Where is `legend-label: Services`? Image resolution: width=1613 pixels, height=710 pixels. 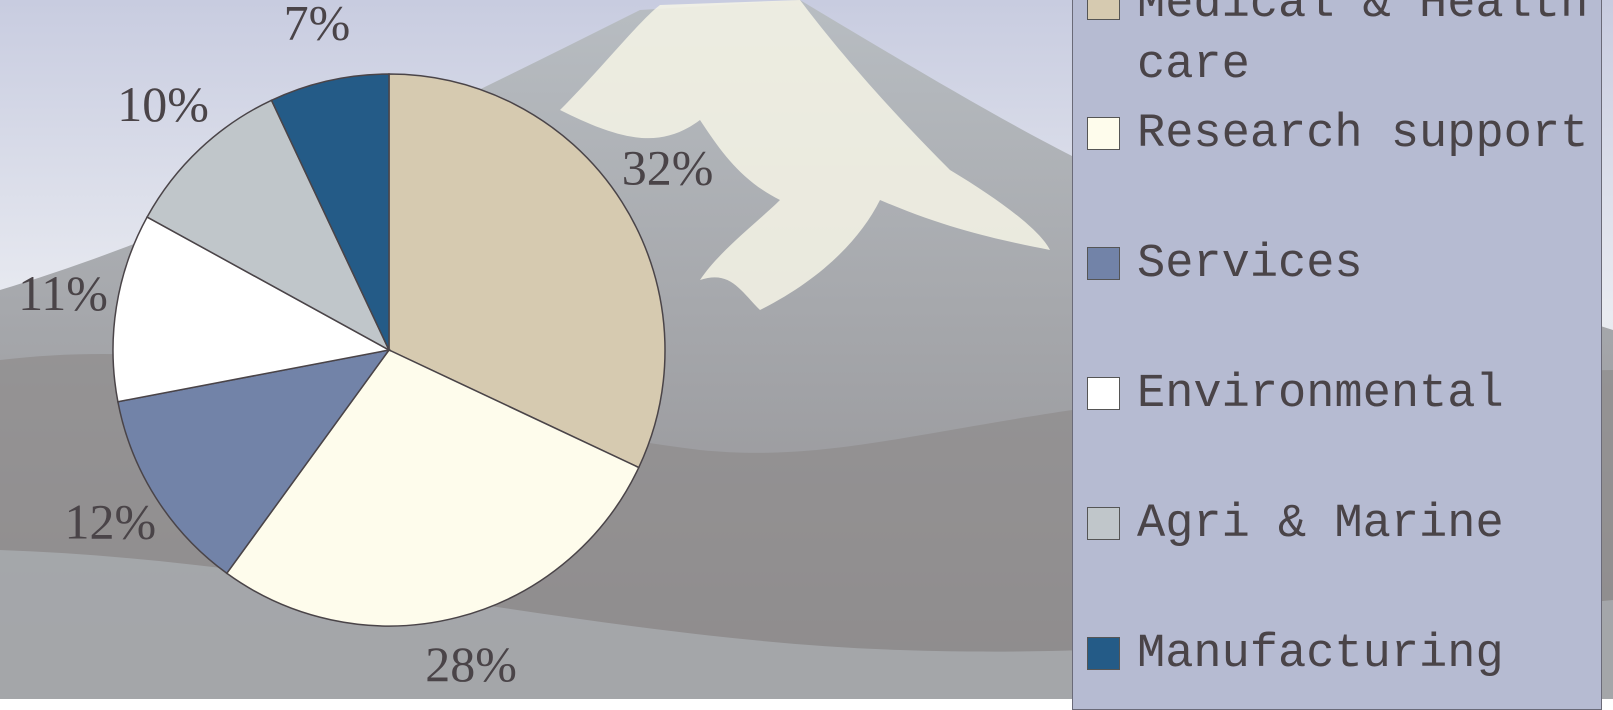 legend-label: Services is located at coordinates (1250, 264).